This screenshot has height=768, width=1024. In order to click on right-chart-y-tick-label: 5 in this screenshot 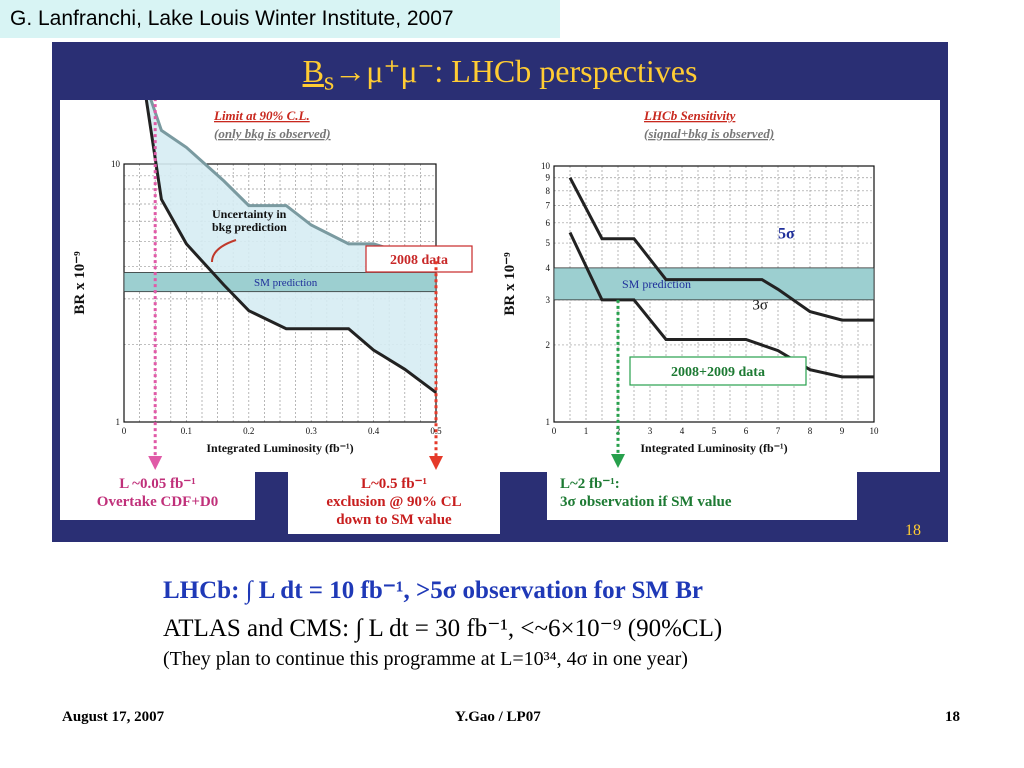, I will do `click(548, 243)`.